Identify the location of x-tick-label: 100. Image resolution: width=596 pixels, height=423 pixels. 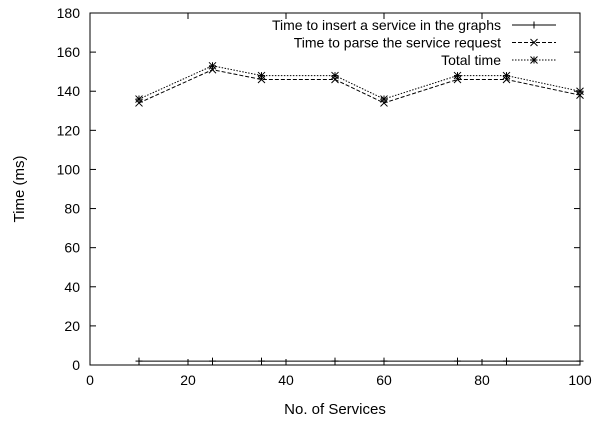
(580, 380).